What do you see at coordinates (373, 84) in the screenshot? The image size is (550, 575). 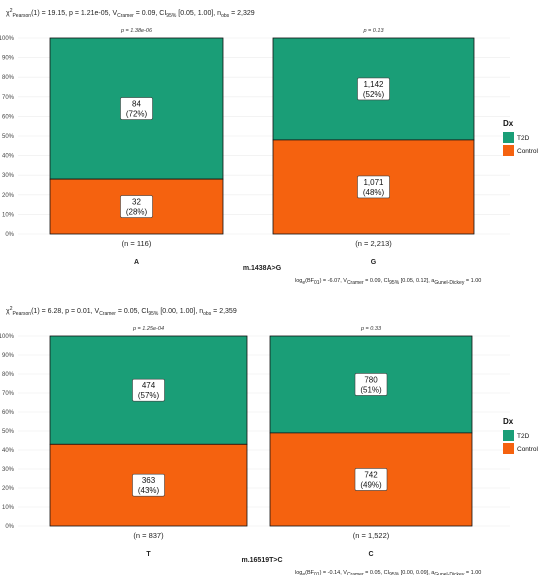 I see `data-label-count: 1,142` at bounding box center [373, 84].